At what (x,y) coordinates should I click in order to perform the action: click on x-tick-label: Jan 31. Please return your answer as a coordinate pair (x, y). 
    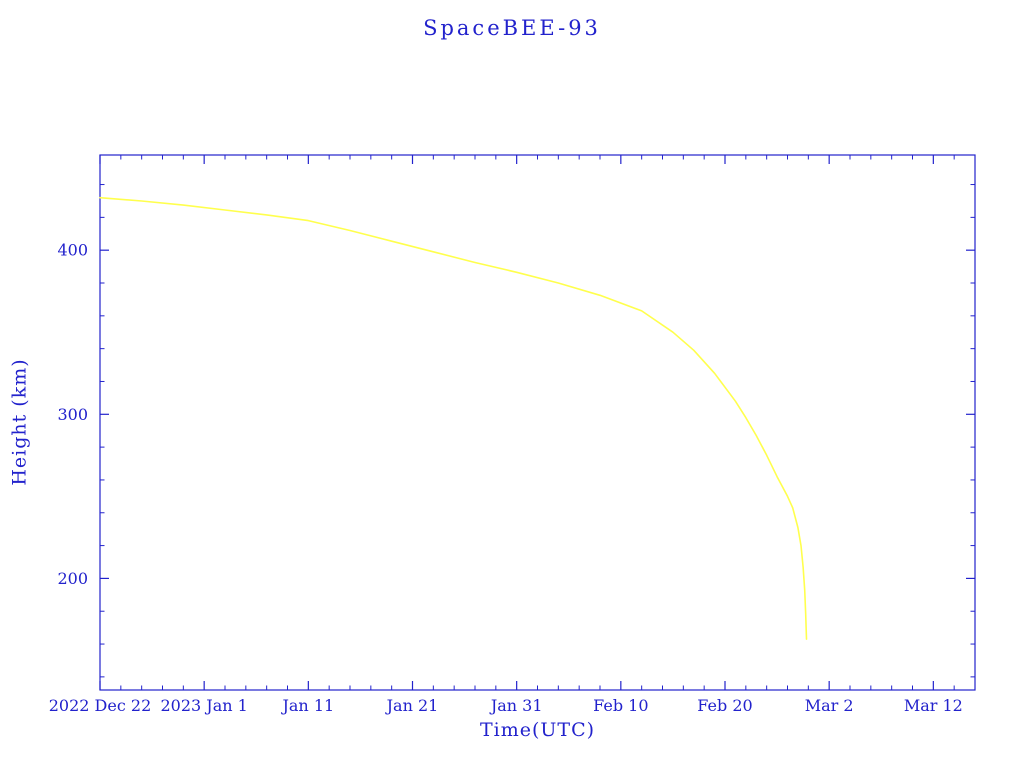
    Looking at the image, I should click on (516, 705).